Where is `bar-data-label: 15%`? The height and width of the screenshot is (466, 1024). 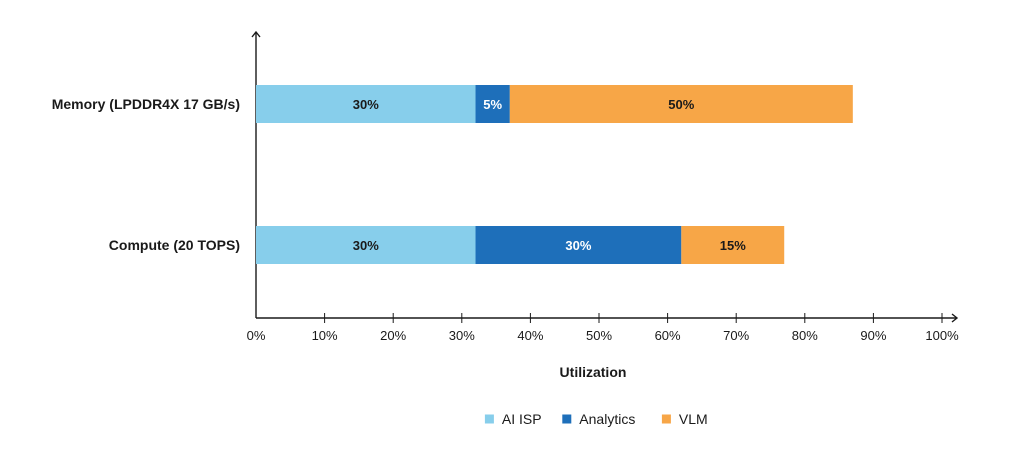 bar-data-label: 15% is located at coordinates (733, 245).